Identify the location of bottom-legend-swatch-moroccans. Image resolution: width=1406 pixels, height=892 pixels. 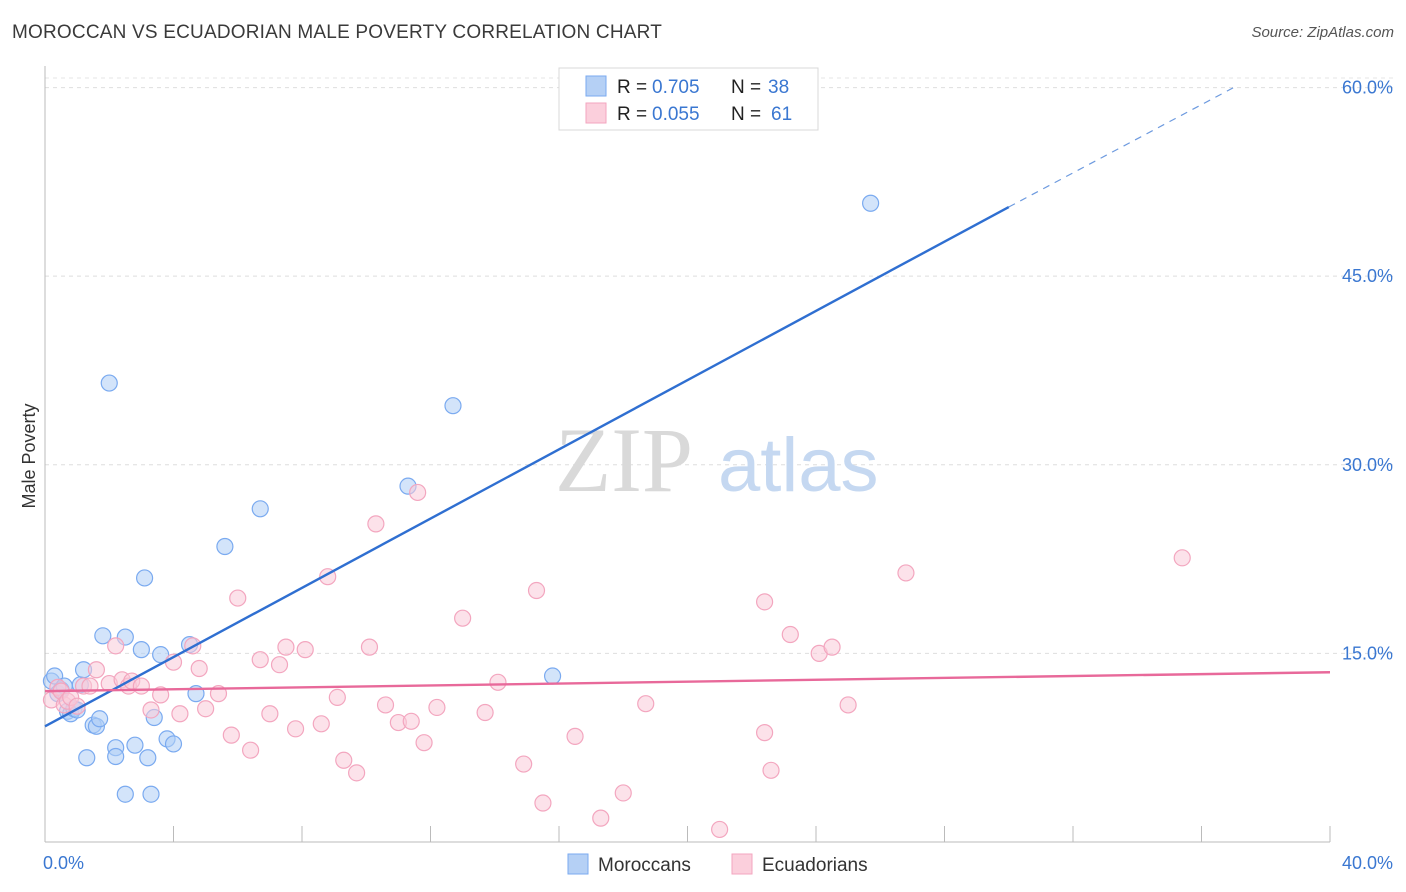
(578, 864).